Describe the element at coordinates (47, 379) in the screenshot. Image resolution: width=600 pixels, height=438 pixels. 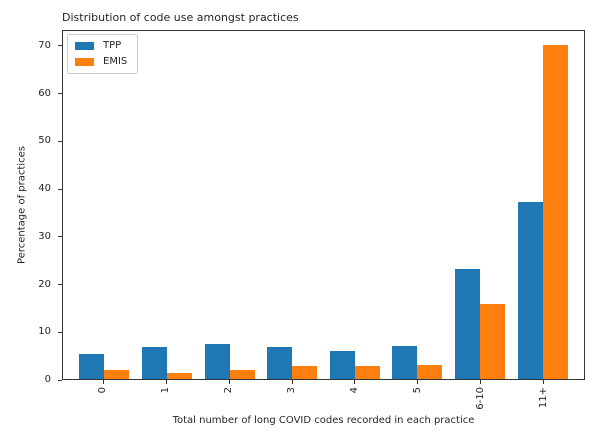
I see `y-tick-label: 0` at that location.